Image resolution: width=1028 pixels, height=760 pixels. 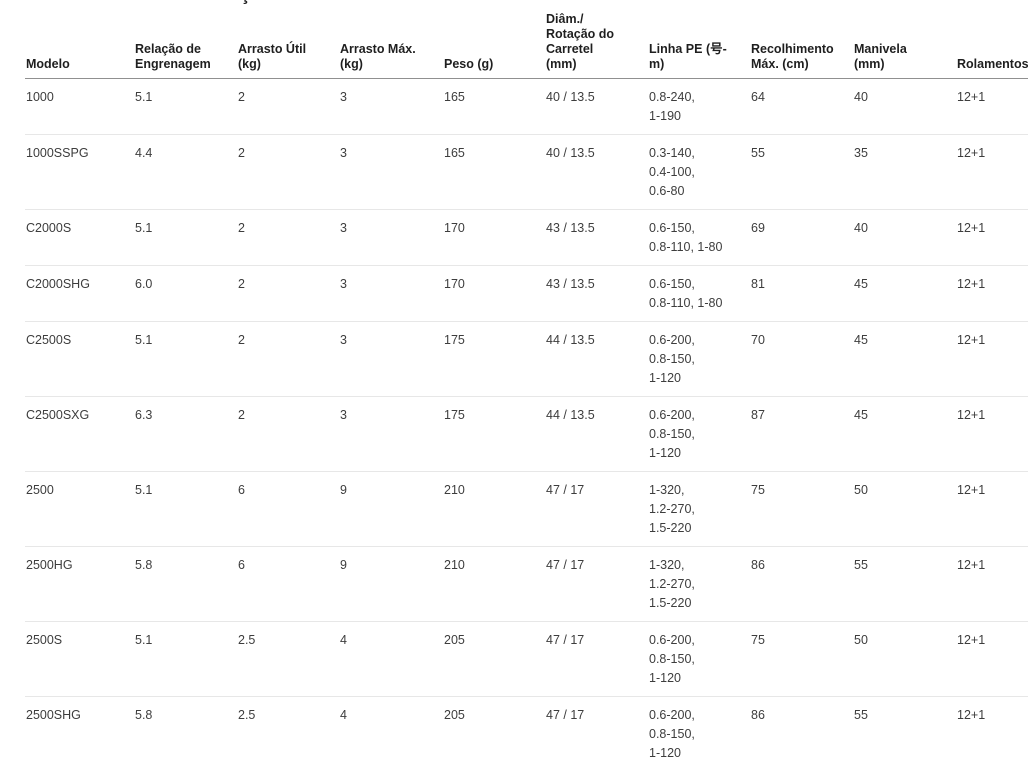 I want to click on cell-handle: 35, so click(x=904, y=172).